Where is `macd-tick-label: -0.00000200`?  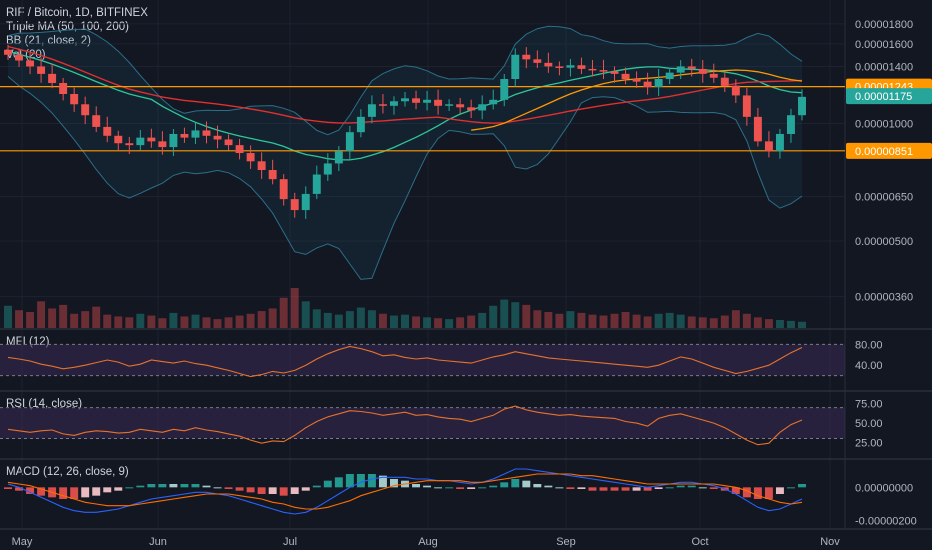
macd-tick-label: -0.00000200 is located at coordinates (886, 522).